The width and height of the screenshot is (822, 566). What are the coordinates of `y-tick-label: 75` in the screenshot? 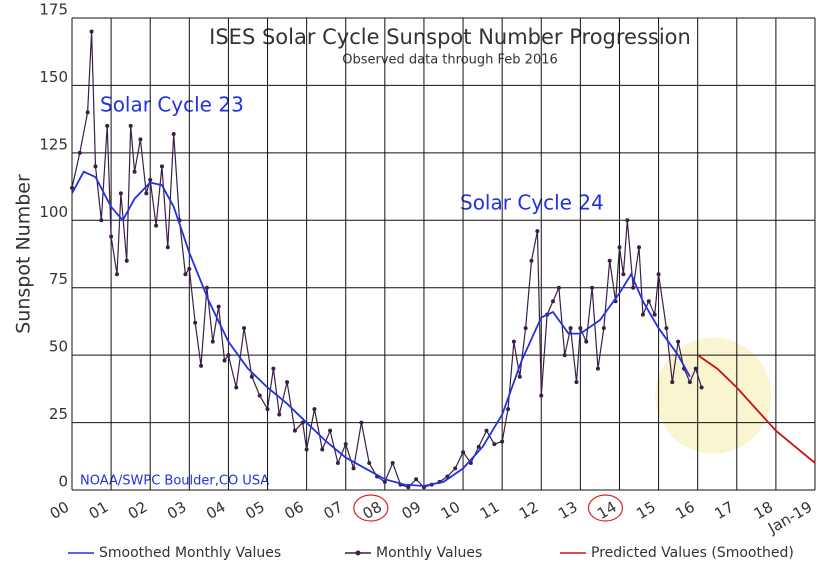 It's located at (58, 279).